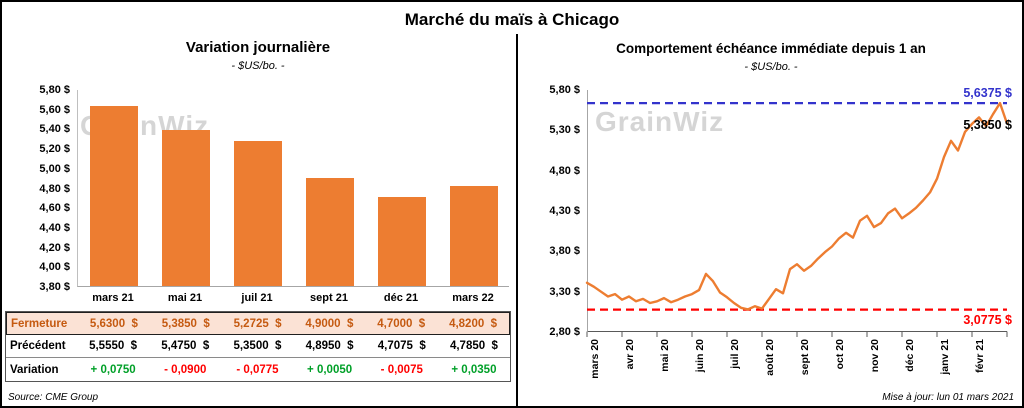  I want to click on last-price-label: 5,3850 $, so click(987, 125).